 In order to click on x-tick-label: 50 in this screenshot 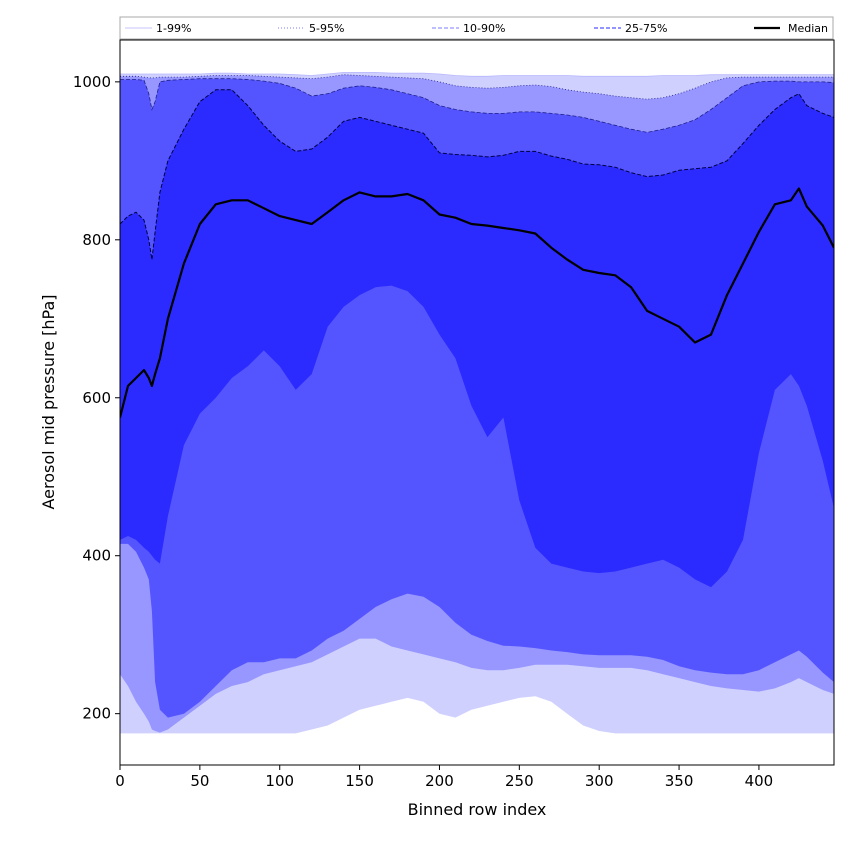, I will do `click(199, 781)`.